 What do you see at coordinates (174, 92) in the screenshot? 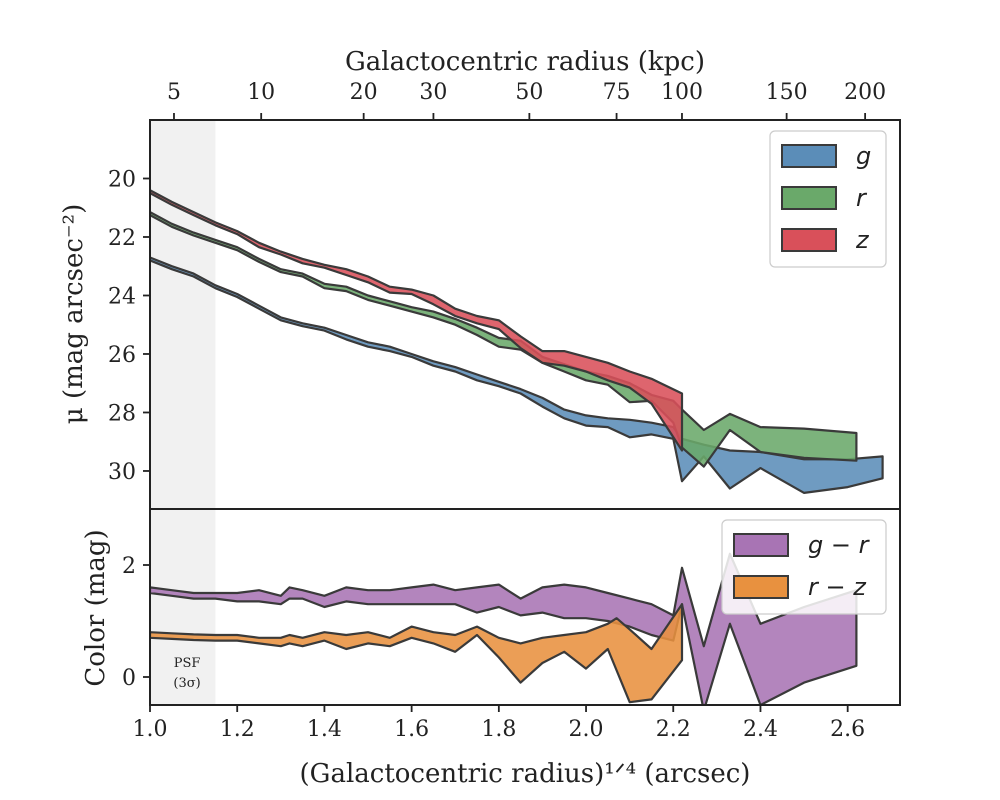
I see `top-tick-label: 5` at bounding box center [174, 92].